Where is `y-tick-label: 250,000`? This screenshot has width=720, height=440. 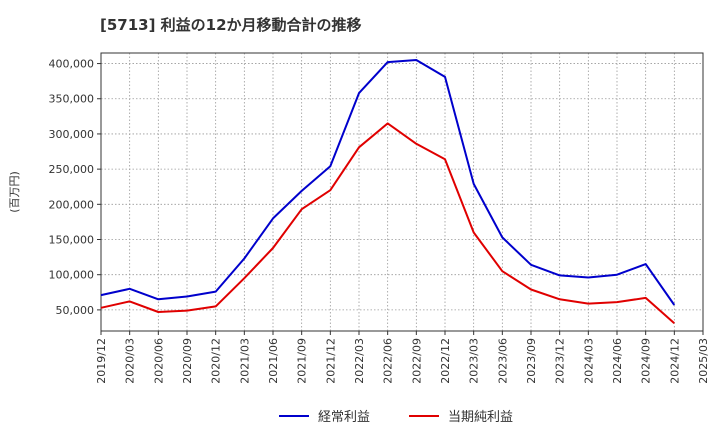
y-tick-label: 250,000 is located at coordinates (72, 169).